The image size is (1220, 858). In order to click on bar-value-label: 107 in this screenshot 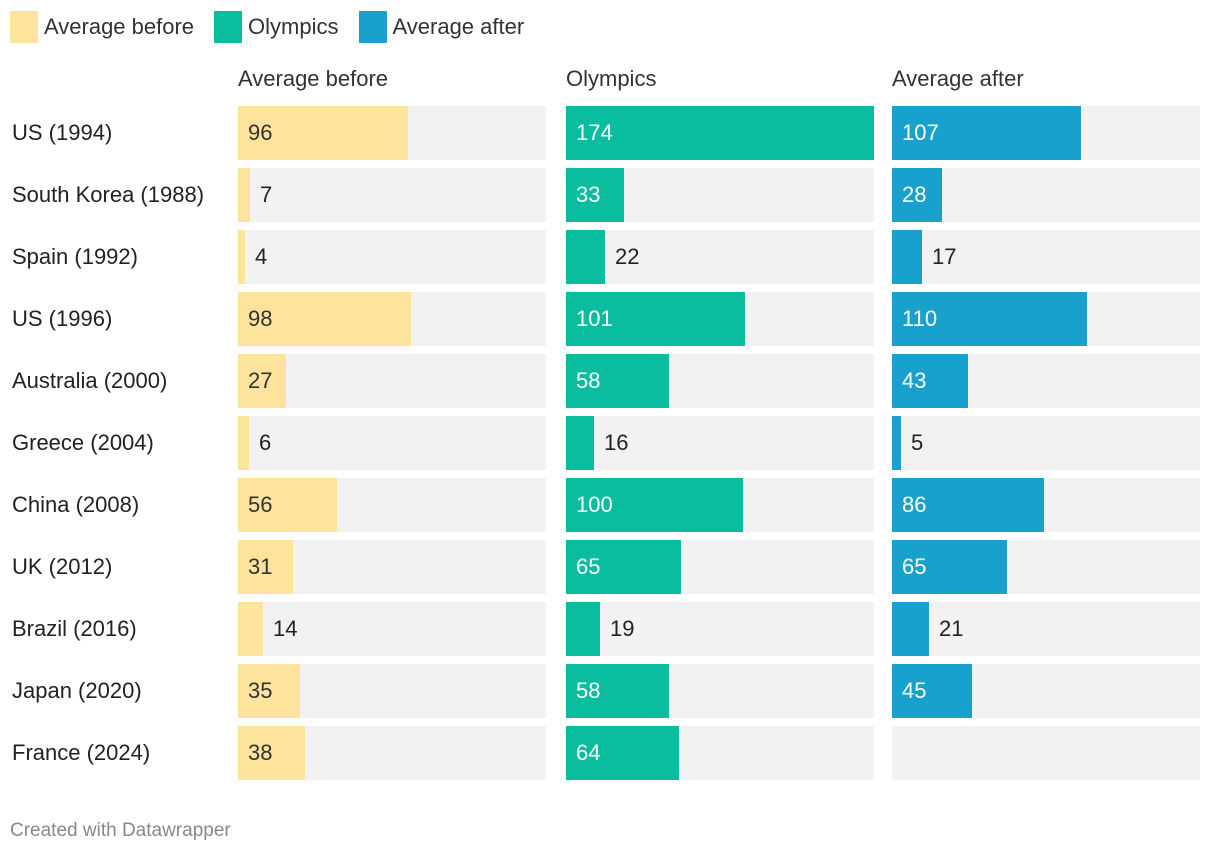, I will do `click(920, 132)`.